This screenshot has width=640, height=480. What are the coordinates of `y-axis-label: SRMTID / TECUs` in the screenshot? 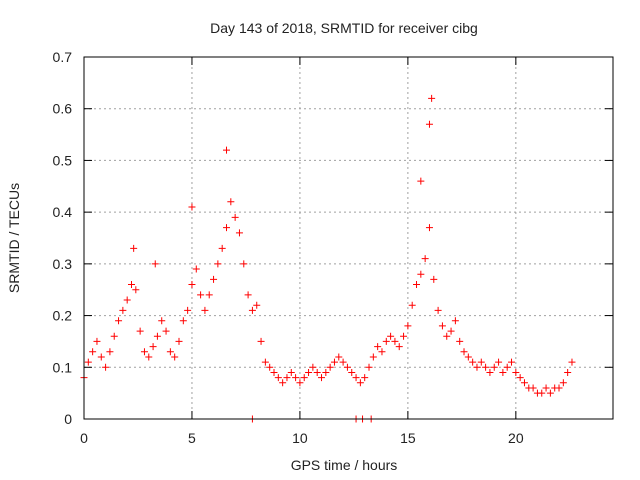 It's located at (14, 238).